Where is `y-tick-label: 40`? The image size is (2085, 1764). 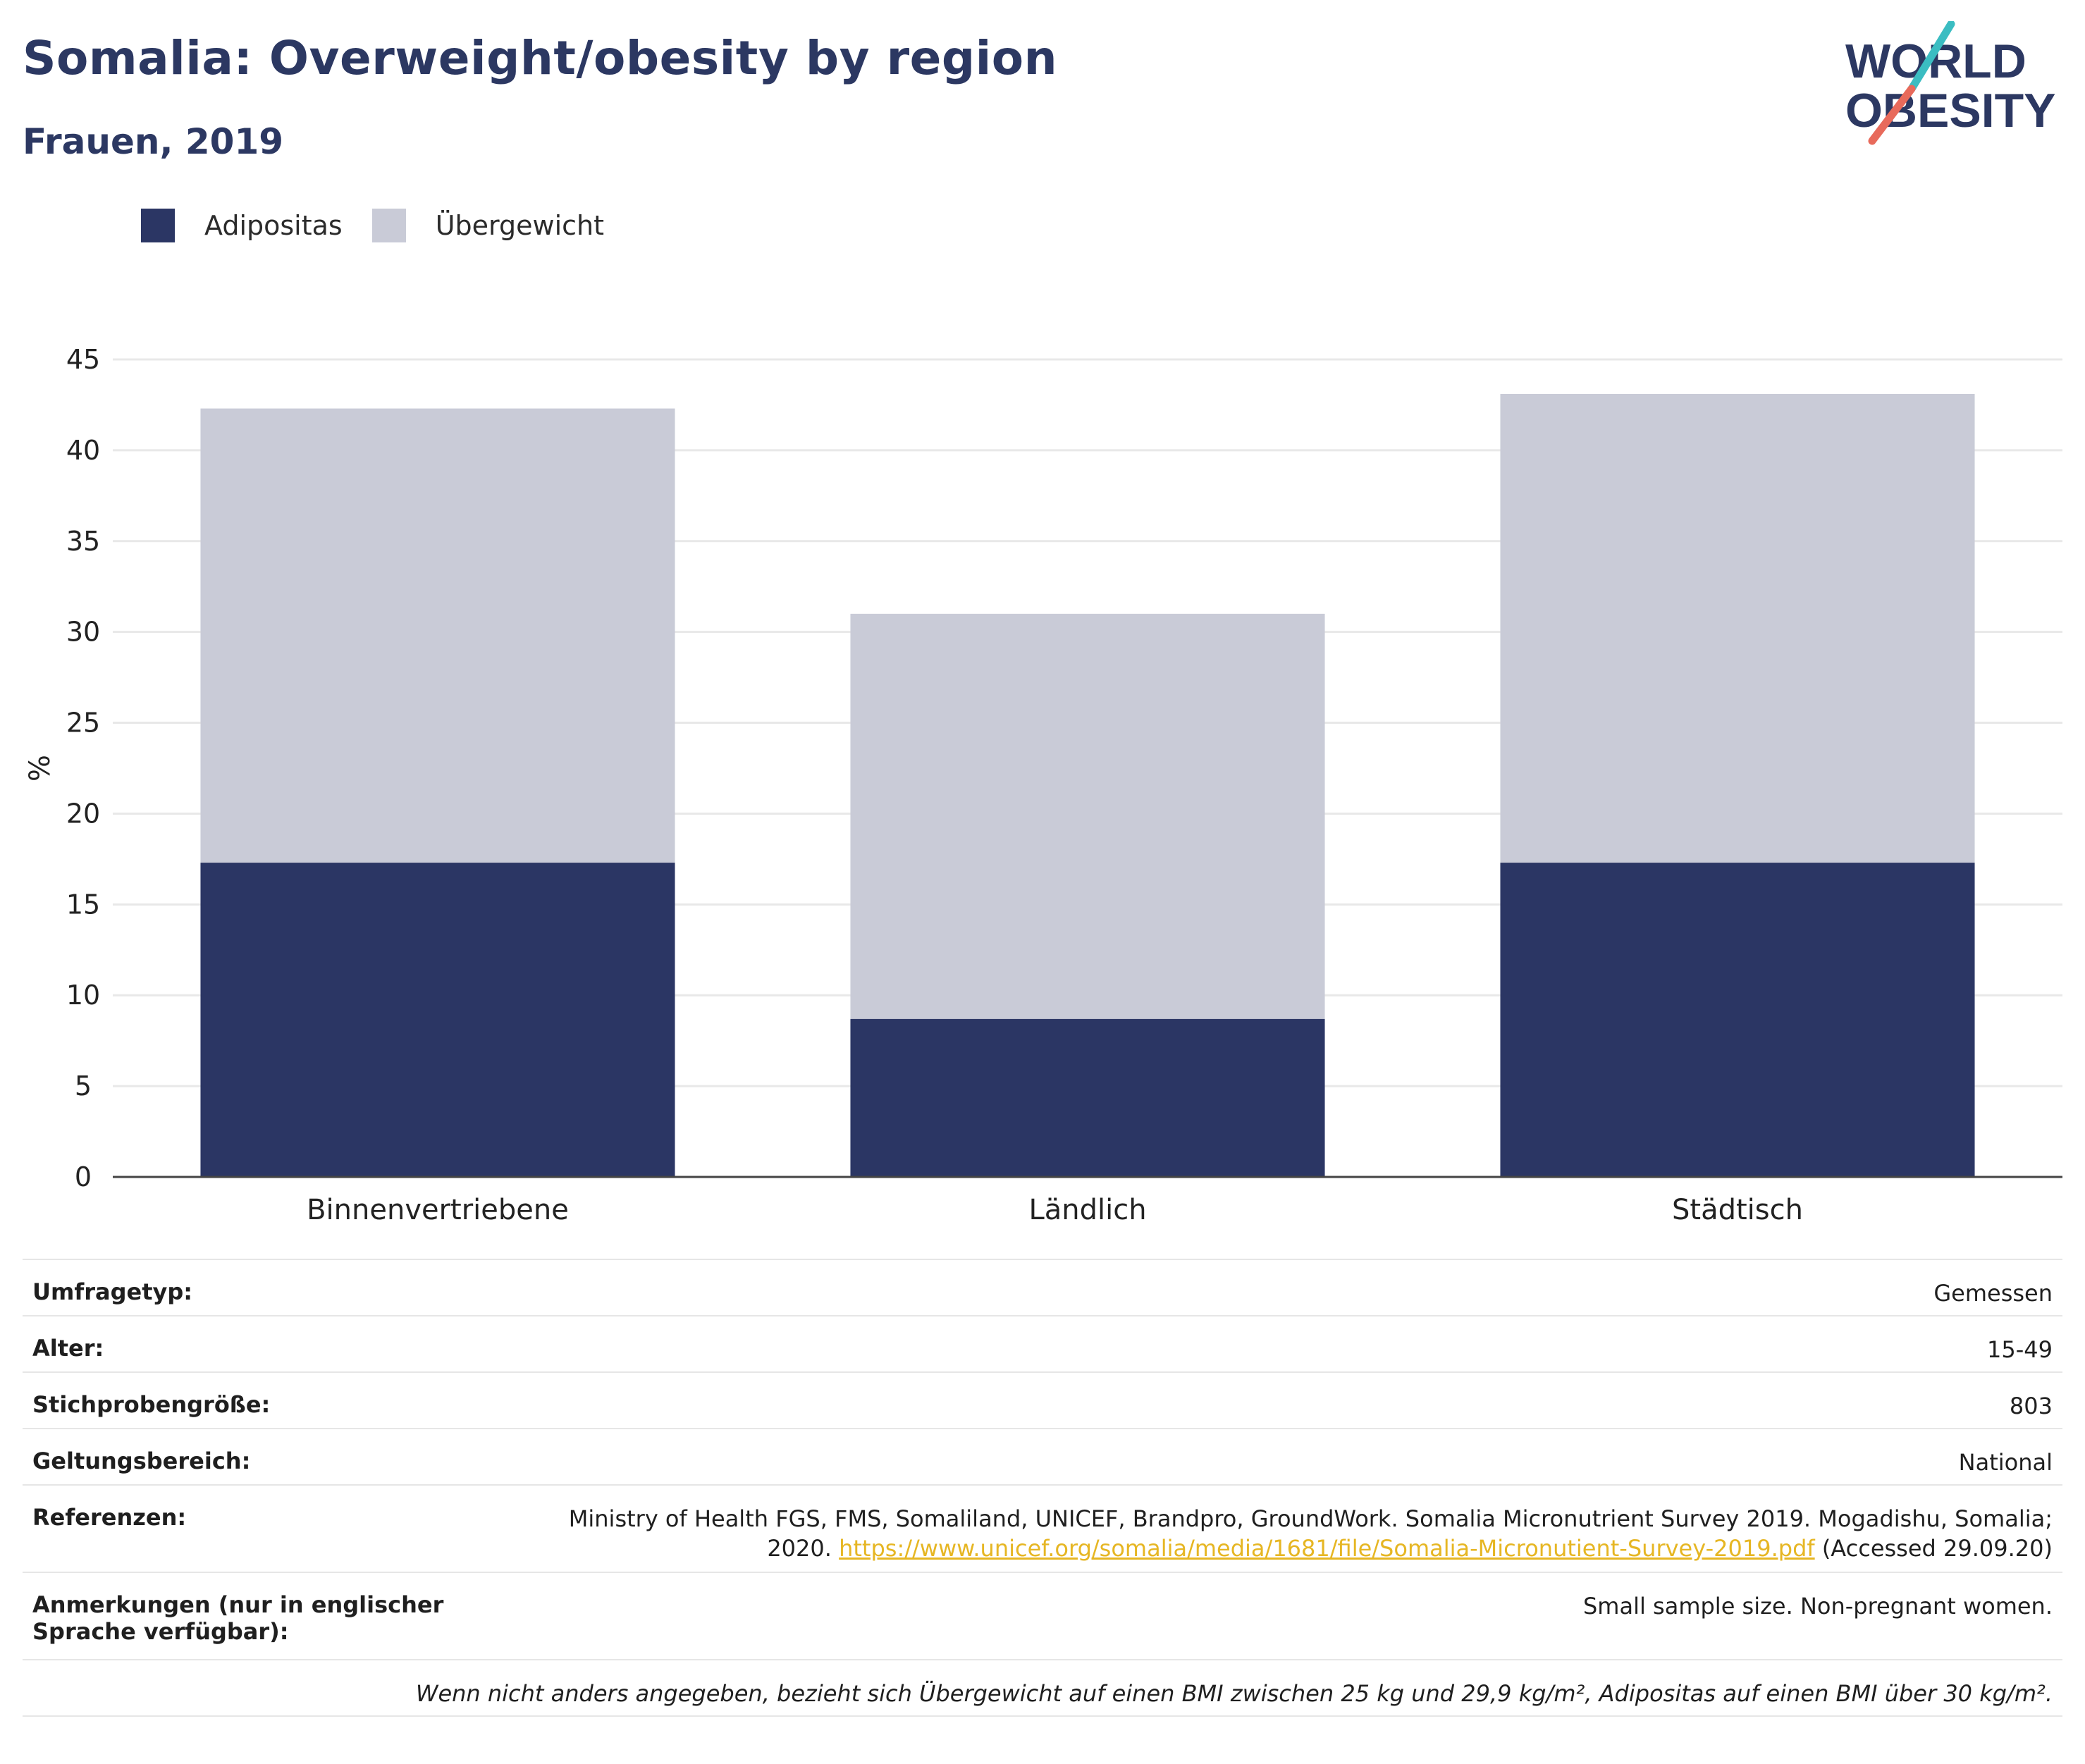
y-tick-label: 40 is located at coordinates (83, 450).